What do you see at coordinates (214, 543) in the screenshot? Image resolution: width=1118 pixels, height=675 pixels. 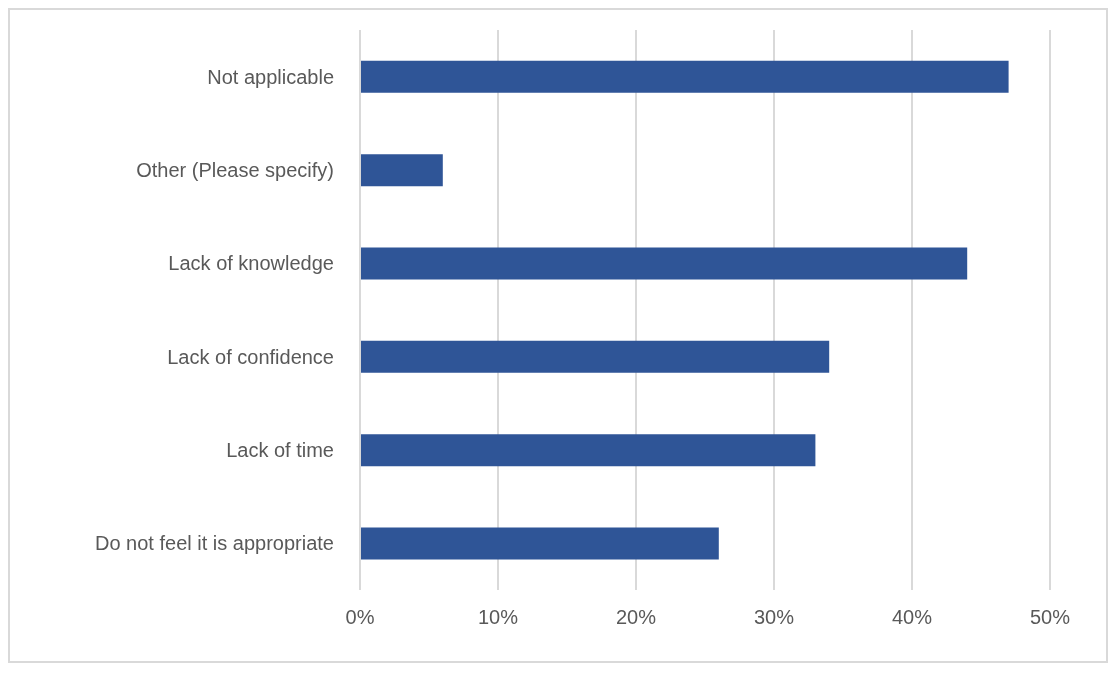 I see `y-tick-label: Do not feel it is appropriate` at bounding box center [214, 543].